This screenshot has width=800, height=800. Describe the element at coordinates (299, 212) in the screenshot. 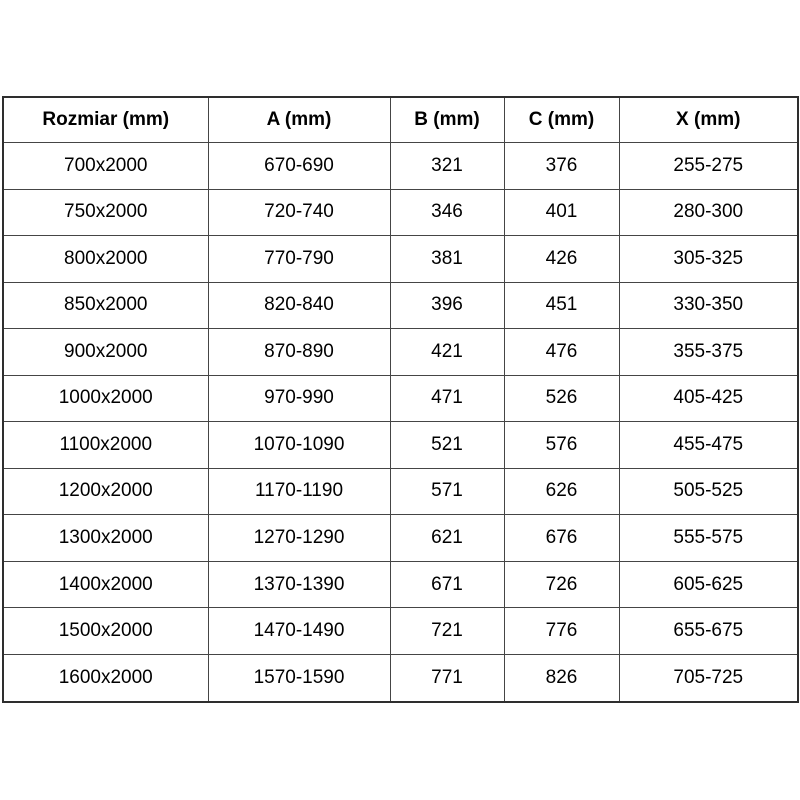

I see `table-cell: 720-740` at that location.